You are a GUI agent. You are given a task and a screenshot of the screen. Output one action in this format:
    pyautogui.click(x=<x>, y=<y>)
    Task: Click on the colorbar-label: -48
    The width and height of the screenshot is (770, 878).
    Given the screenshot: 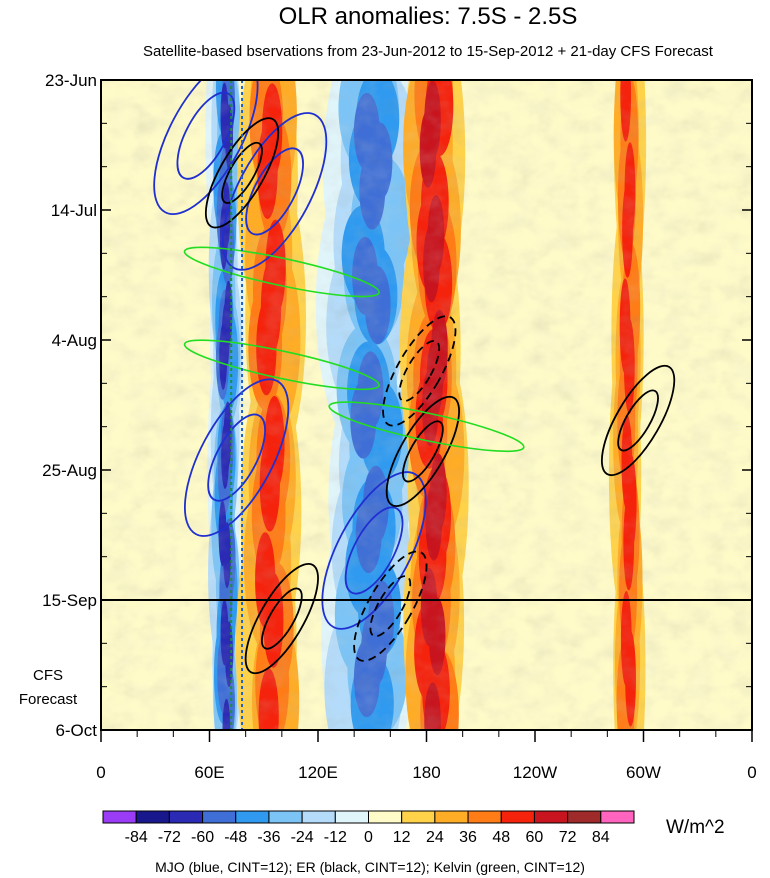 What is the action you would take?
    pyautogui.click(x=235, y=837)
    